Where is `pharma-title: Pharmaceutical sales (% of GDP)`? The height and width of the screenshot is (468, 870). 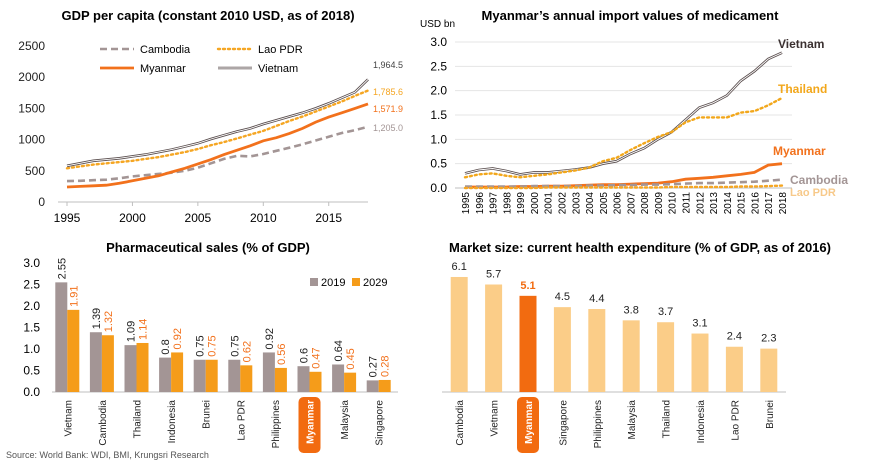
pharma-title: Pharmaceutical sales (% of GDP) is located at coordinates (208, 247).